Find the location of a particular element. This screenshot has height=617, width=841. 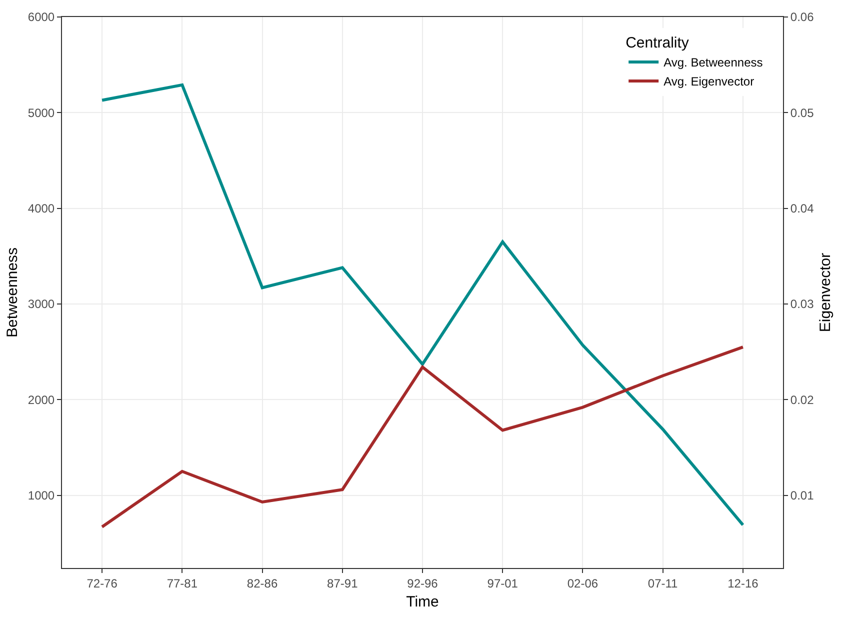

y2-tick-label: 0.04 is located at coordinates (802, 209).